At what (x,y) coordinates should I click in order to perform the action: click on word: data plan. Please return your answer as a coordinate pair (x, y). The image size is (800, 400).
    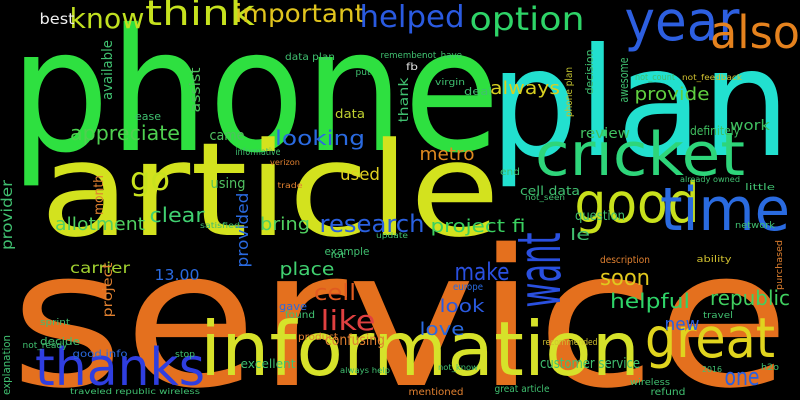
    Looking at the image, I should click on (310, 57).